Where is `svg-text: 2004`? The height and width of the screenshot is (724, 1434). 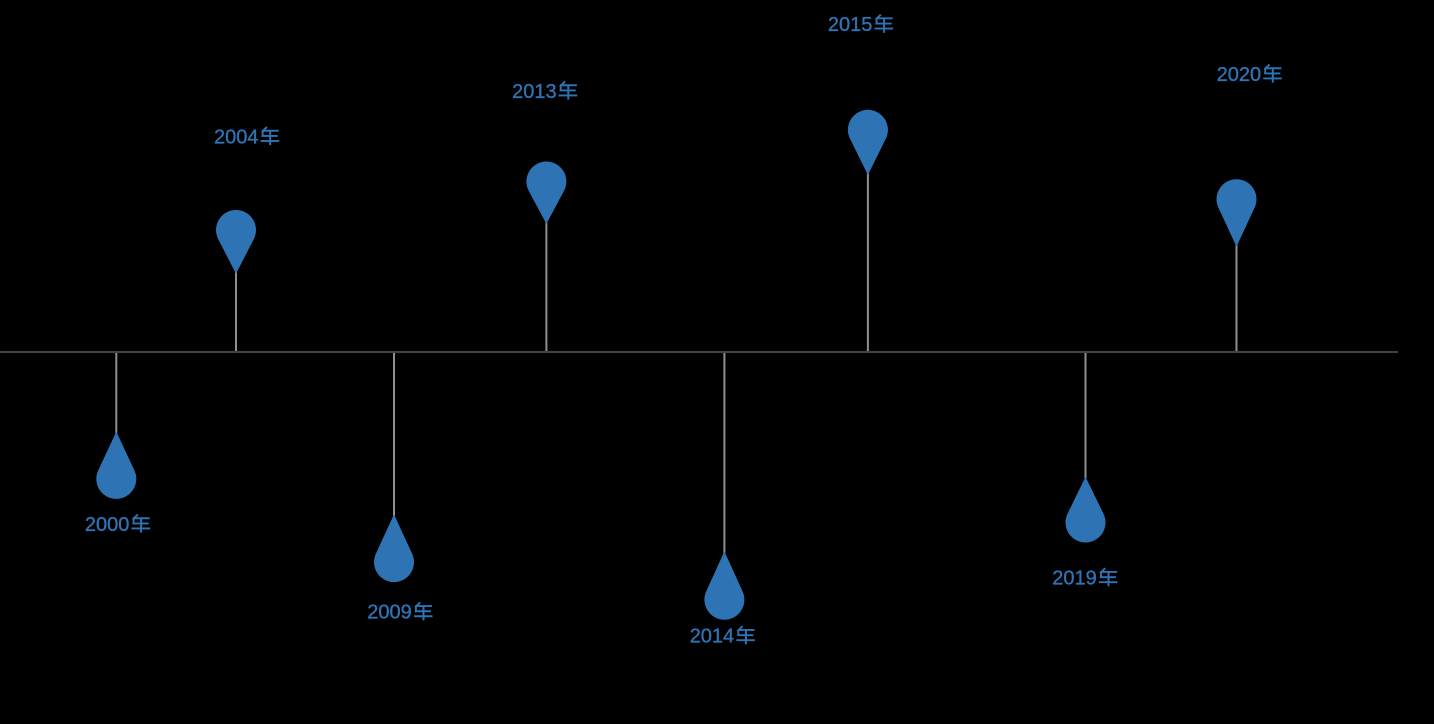
svg-text: 2004 is located at coordinates (236, 137).